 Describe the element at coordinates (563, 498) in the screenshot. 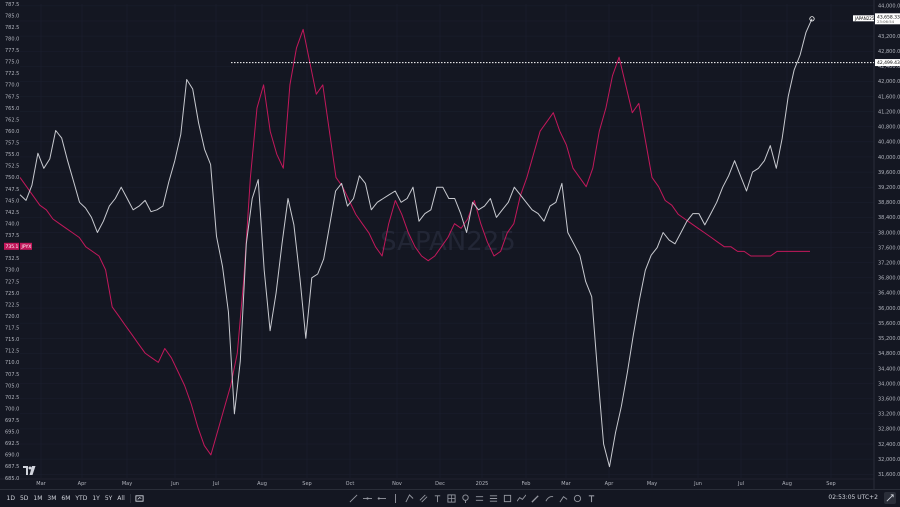

I see `forecast-icon` at that location.